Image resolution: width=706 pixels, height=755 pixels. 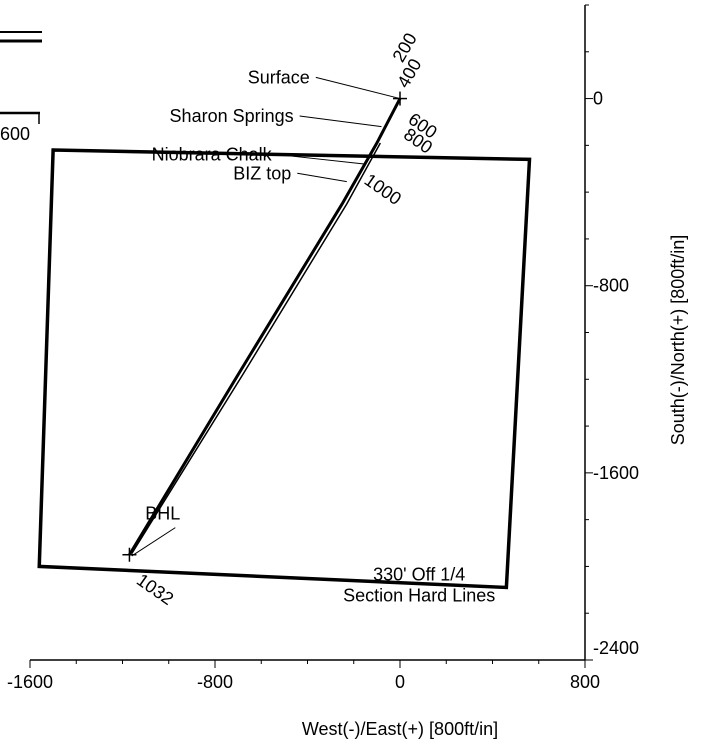 What do you see at coordinates (616, 473) in the screenshot?
I see `y-tick-label: -1600` at bounding box center [616, 473].